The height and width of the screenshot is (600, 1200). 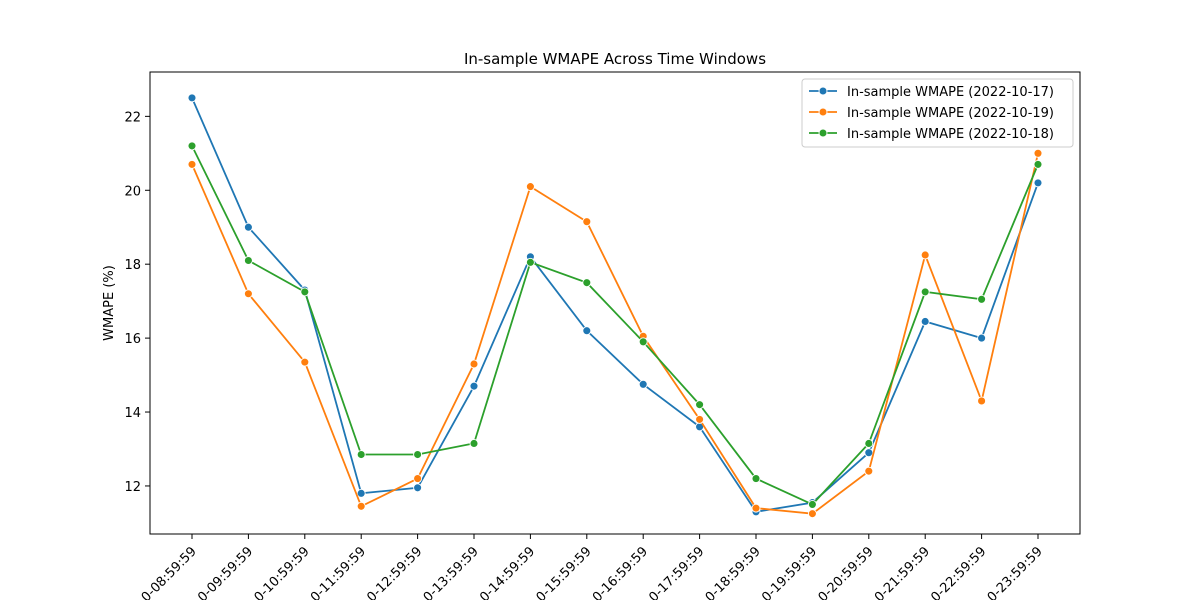 What do you see at coordinates (169, 572) in the screenshot?
I see `x-tick-label: 0-08:59:59` at bounding box center [169, 572].